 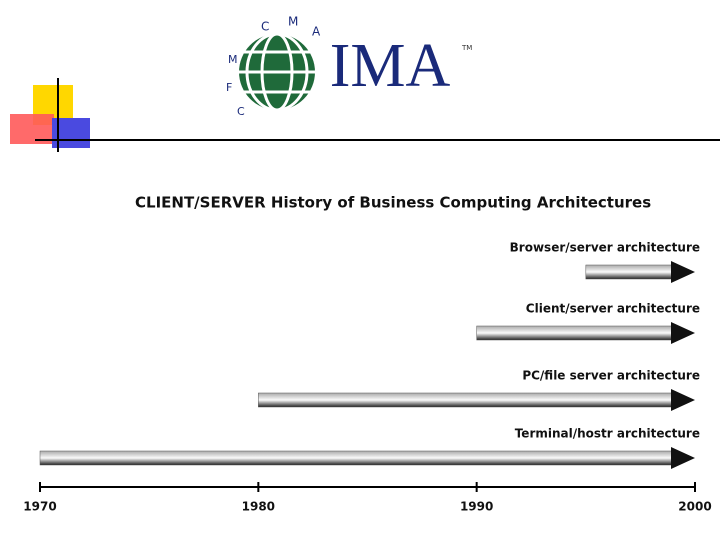 What do you see at coordinates (605, 248) in the screenshot?
I see `task-label: Browser/server architecture` at bounding box center [605, 248].